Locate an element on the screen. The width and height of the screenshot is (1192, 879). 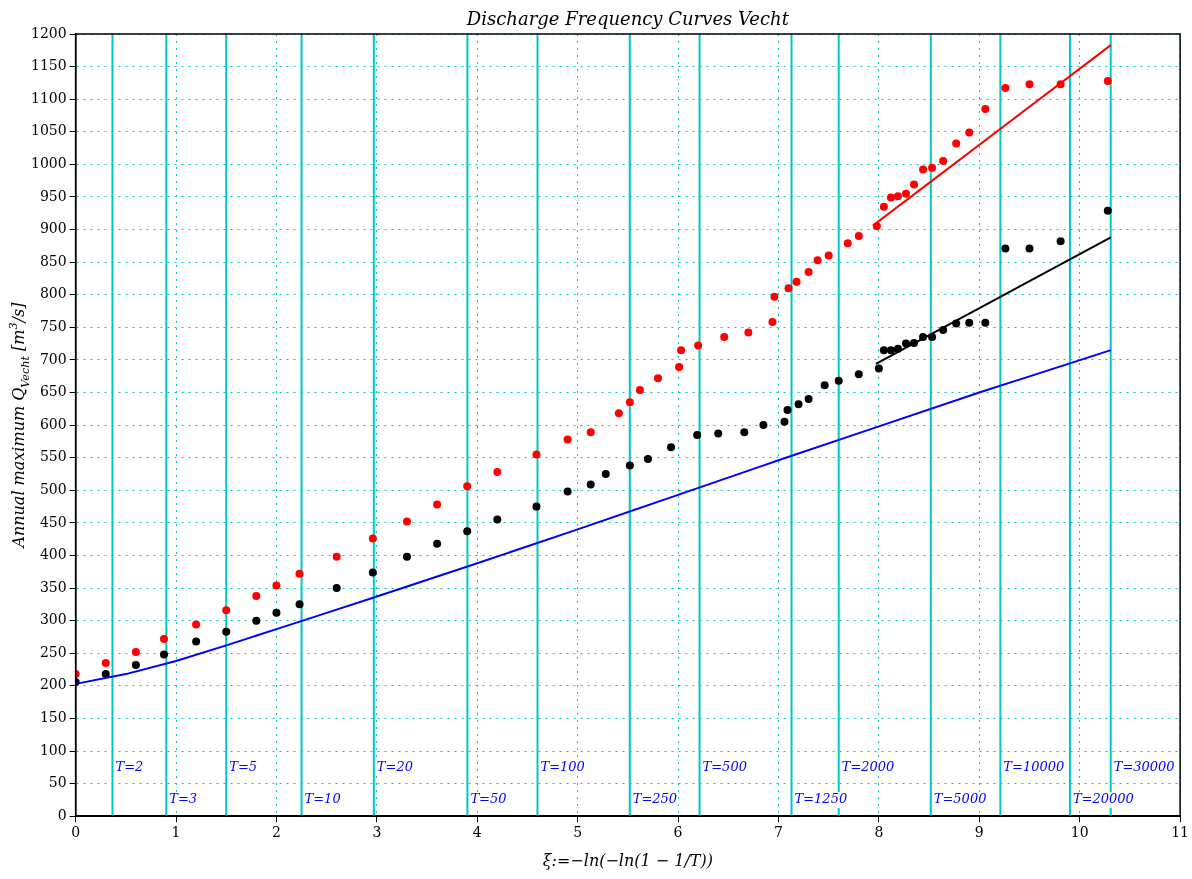
annotation: T=1250 is located at coordinates (821, 799).